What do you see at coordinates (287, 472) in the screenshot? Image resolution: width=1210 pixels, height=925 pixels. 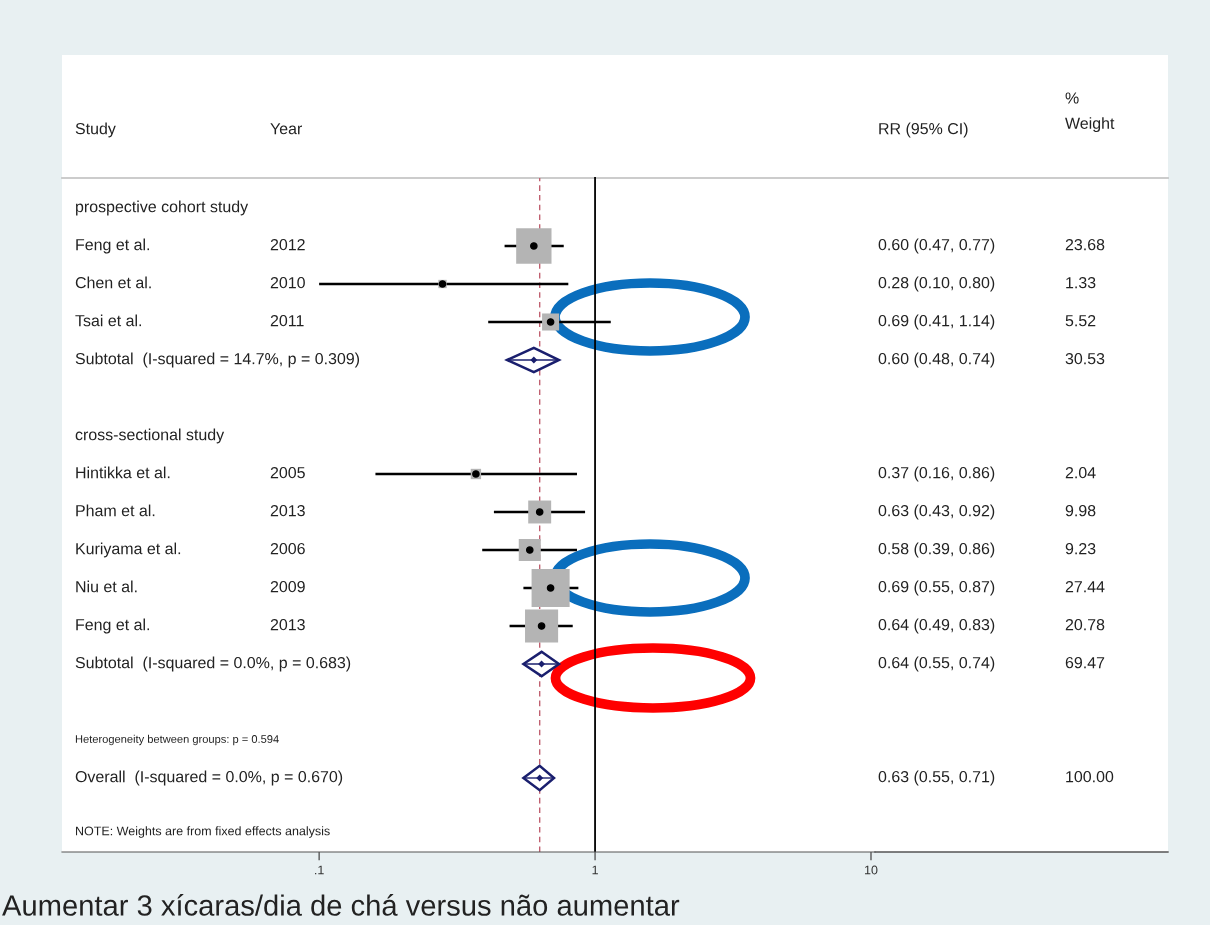 I see `annotation: 2005` at bounding box center [287, 472].